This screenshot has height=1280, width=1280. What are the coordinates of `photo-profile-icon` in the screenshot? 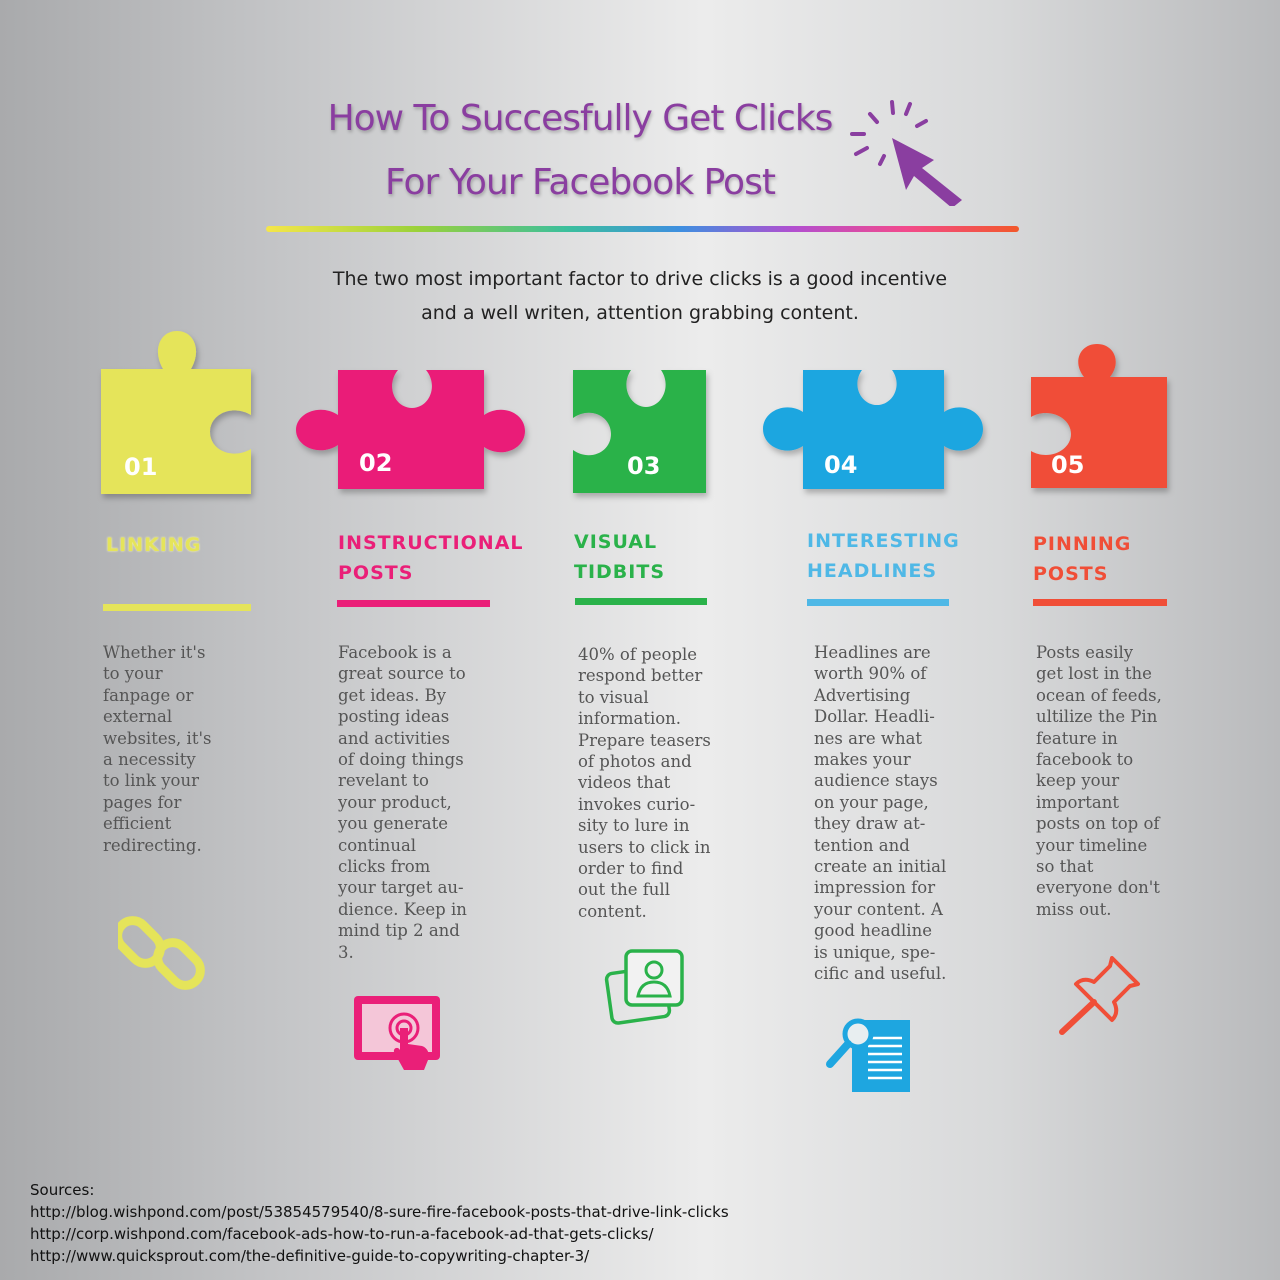 It's located at (644, 987).